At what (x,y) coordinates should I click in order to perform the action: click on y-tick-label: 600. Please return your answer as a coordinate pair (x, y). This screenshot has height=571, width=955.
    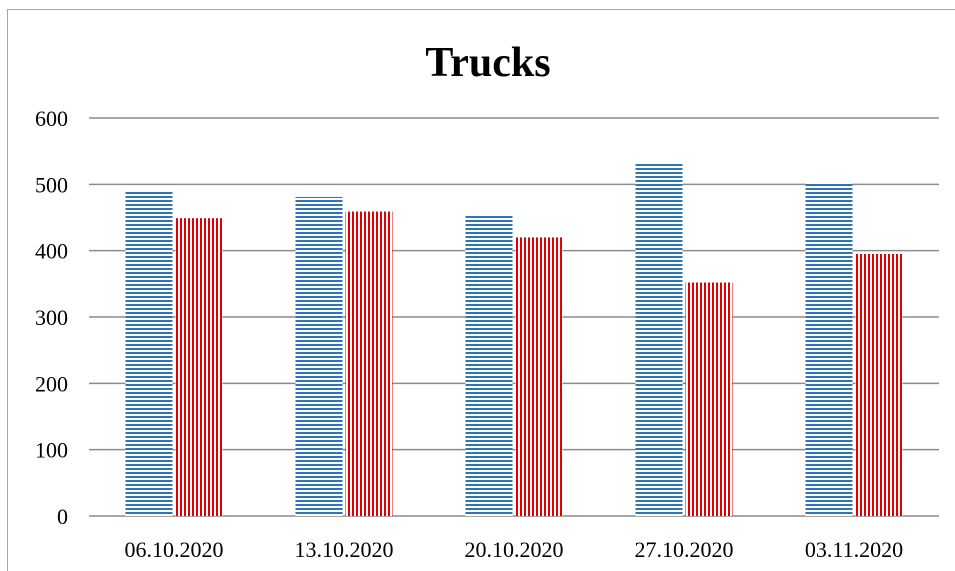
    Looking at the image, I should click on (51, 118).